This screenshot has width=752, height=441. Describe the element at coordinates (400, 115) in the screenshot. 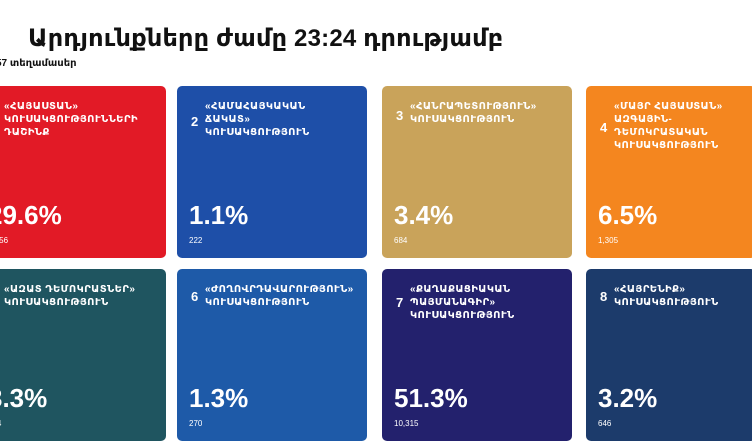

I see `party-number: 3` at that location.